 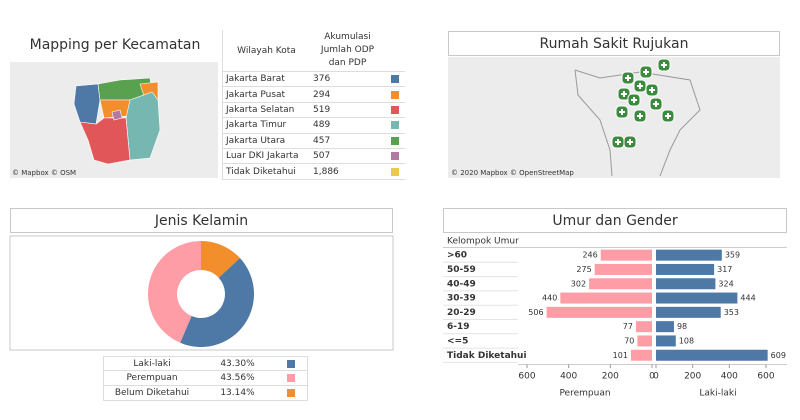 What do you see at coordinates (589, 255) in the screenshot?
I see `value-label: 246` at bounding box center [589, 255].